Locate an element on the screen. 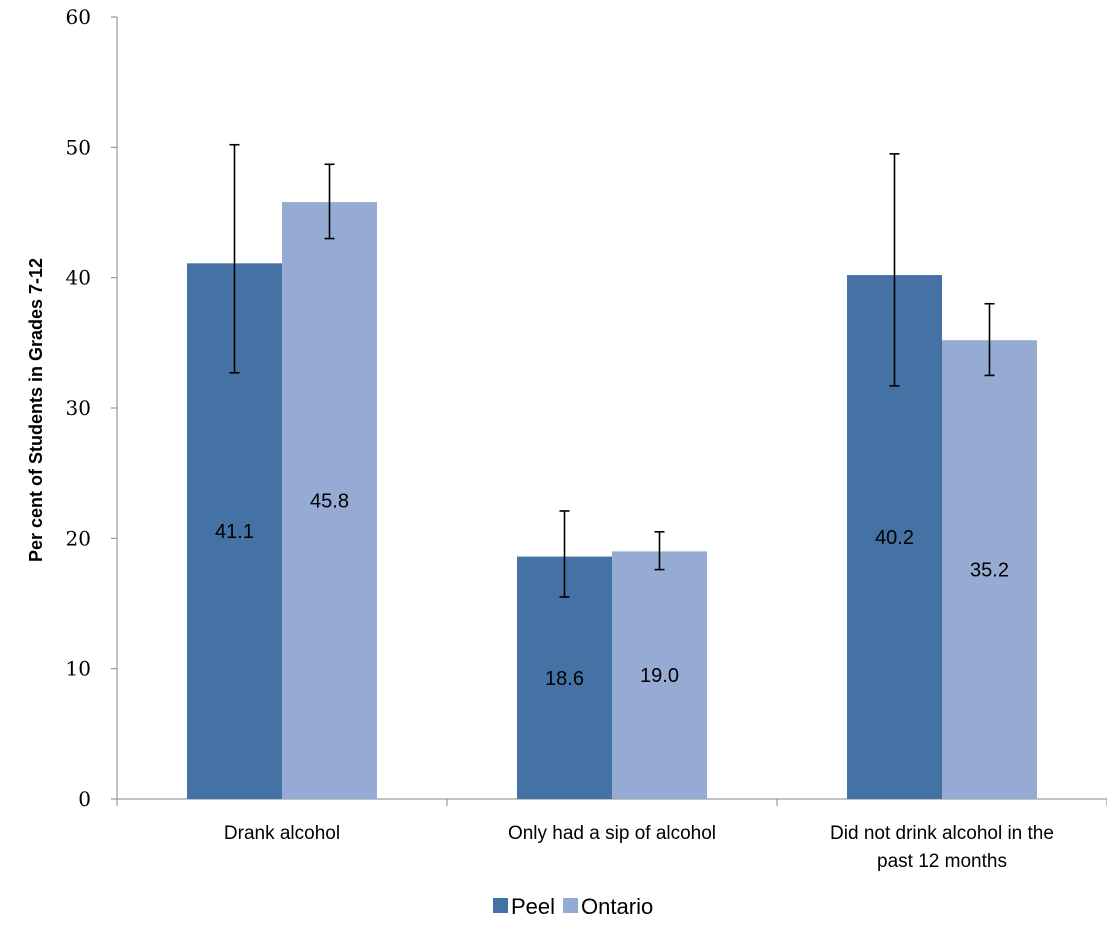 The height and width of the screenshot is (940, 1107). y-axis-title: Per cent of Students in Grades 7-12 is located at coordinates (36, 410).